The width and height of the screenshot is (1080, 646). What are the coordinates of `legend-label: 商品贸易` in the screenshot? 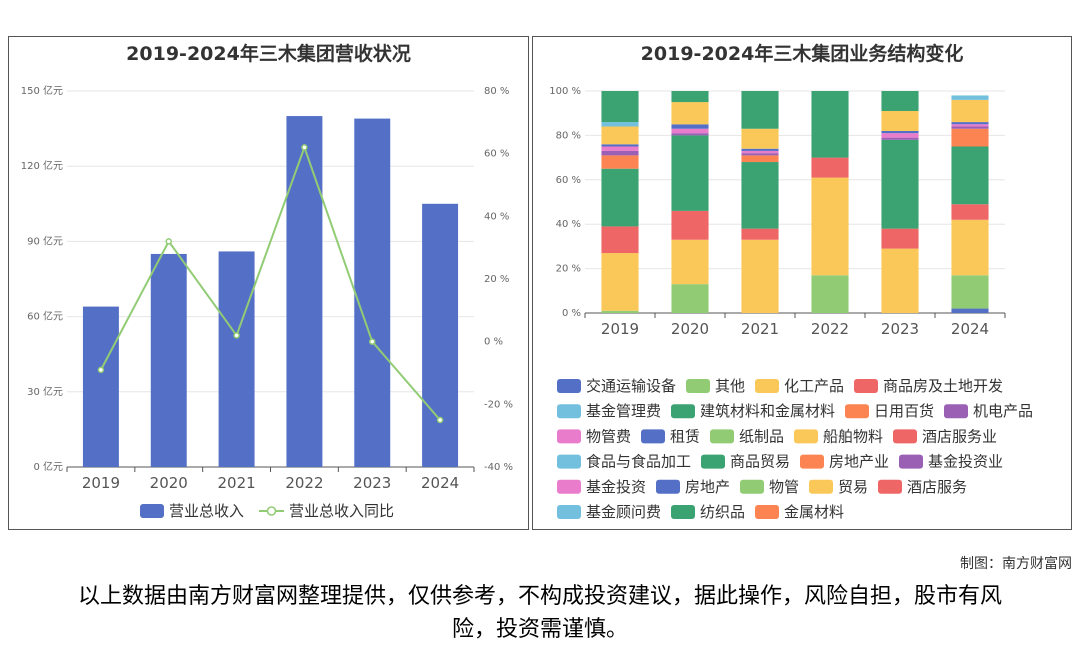 It's located at (760, 462).